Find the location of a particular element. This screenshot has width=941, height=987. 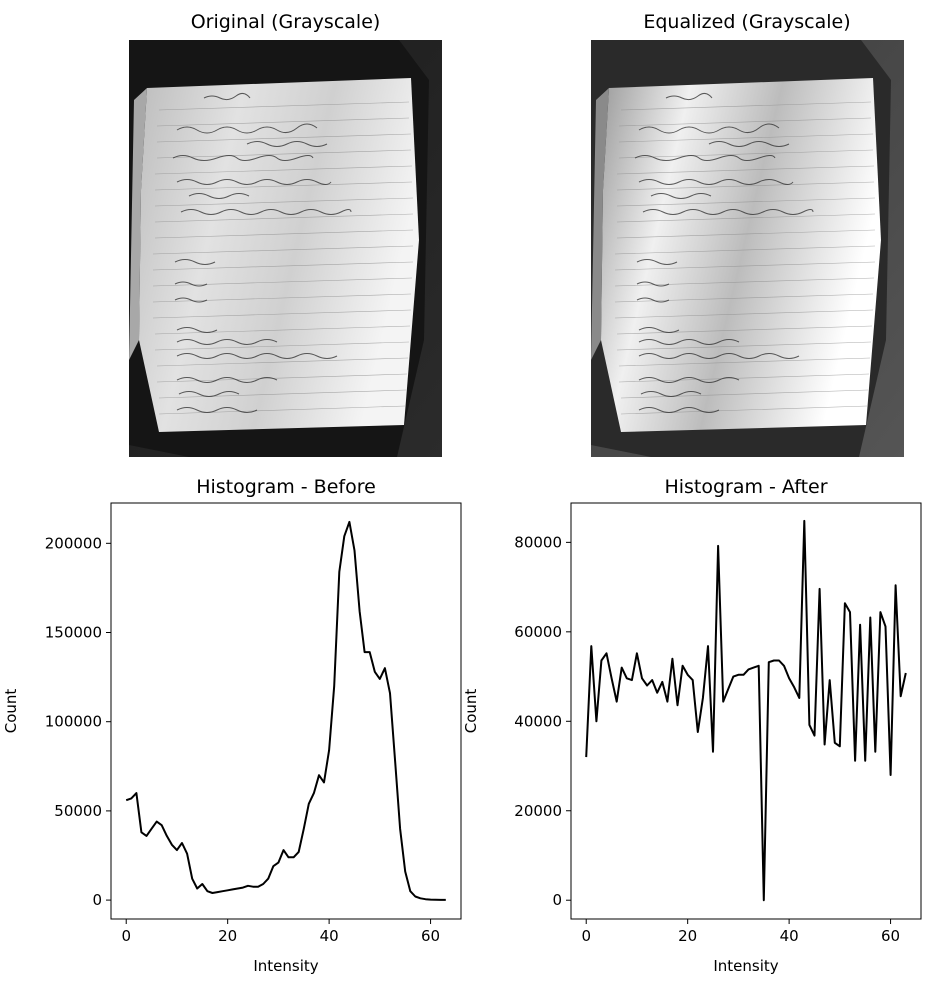

y-tick-label: 60000 is located at coordinates (538, 632).